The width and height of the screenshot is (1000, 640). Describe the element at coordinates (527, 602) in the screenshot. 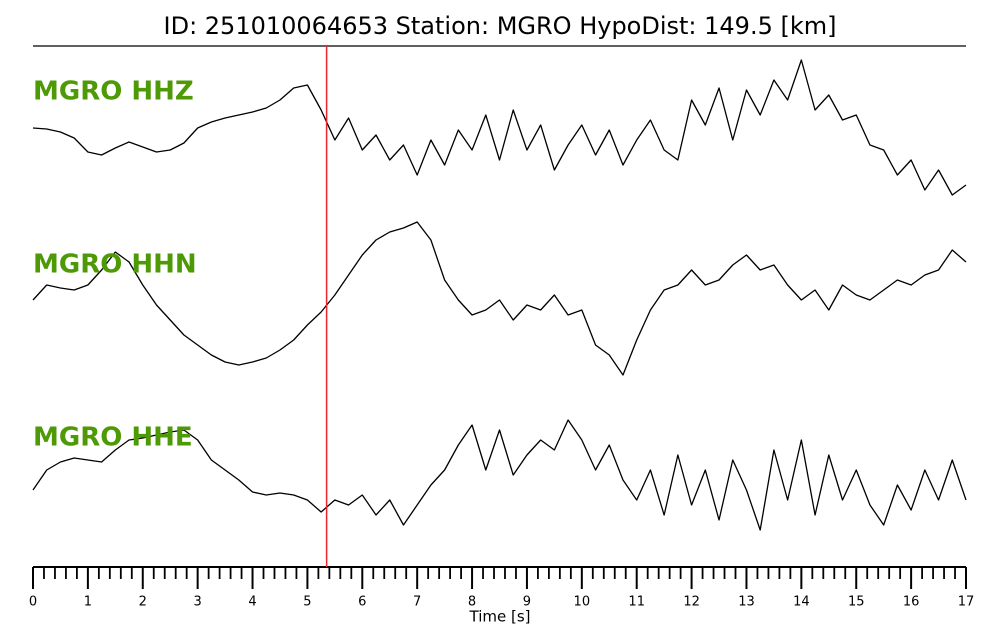

I see `x-tick-label: 9` at that location.